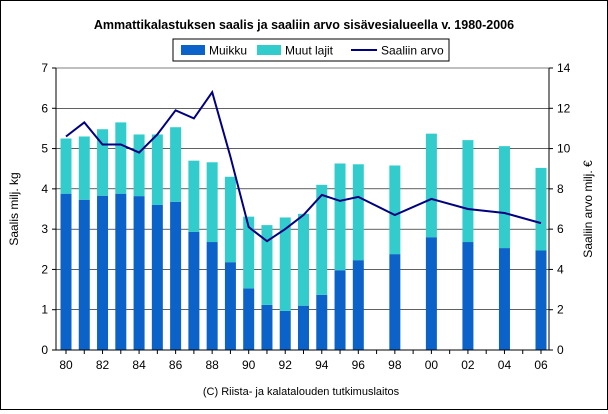 This screenshot has height=414, width=608. Describe the element at coordinates (44, 310) in the screenshot. I see `y-tick-label: 1` at that location.